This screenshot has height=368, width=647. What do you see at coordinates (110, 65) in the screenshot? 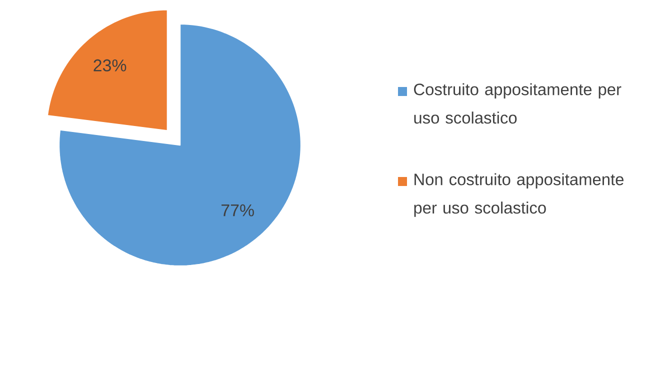
I see `data-label: 23%` at bounding box center [110, 65].